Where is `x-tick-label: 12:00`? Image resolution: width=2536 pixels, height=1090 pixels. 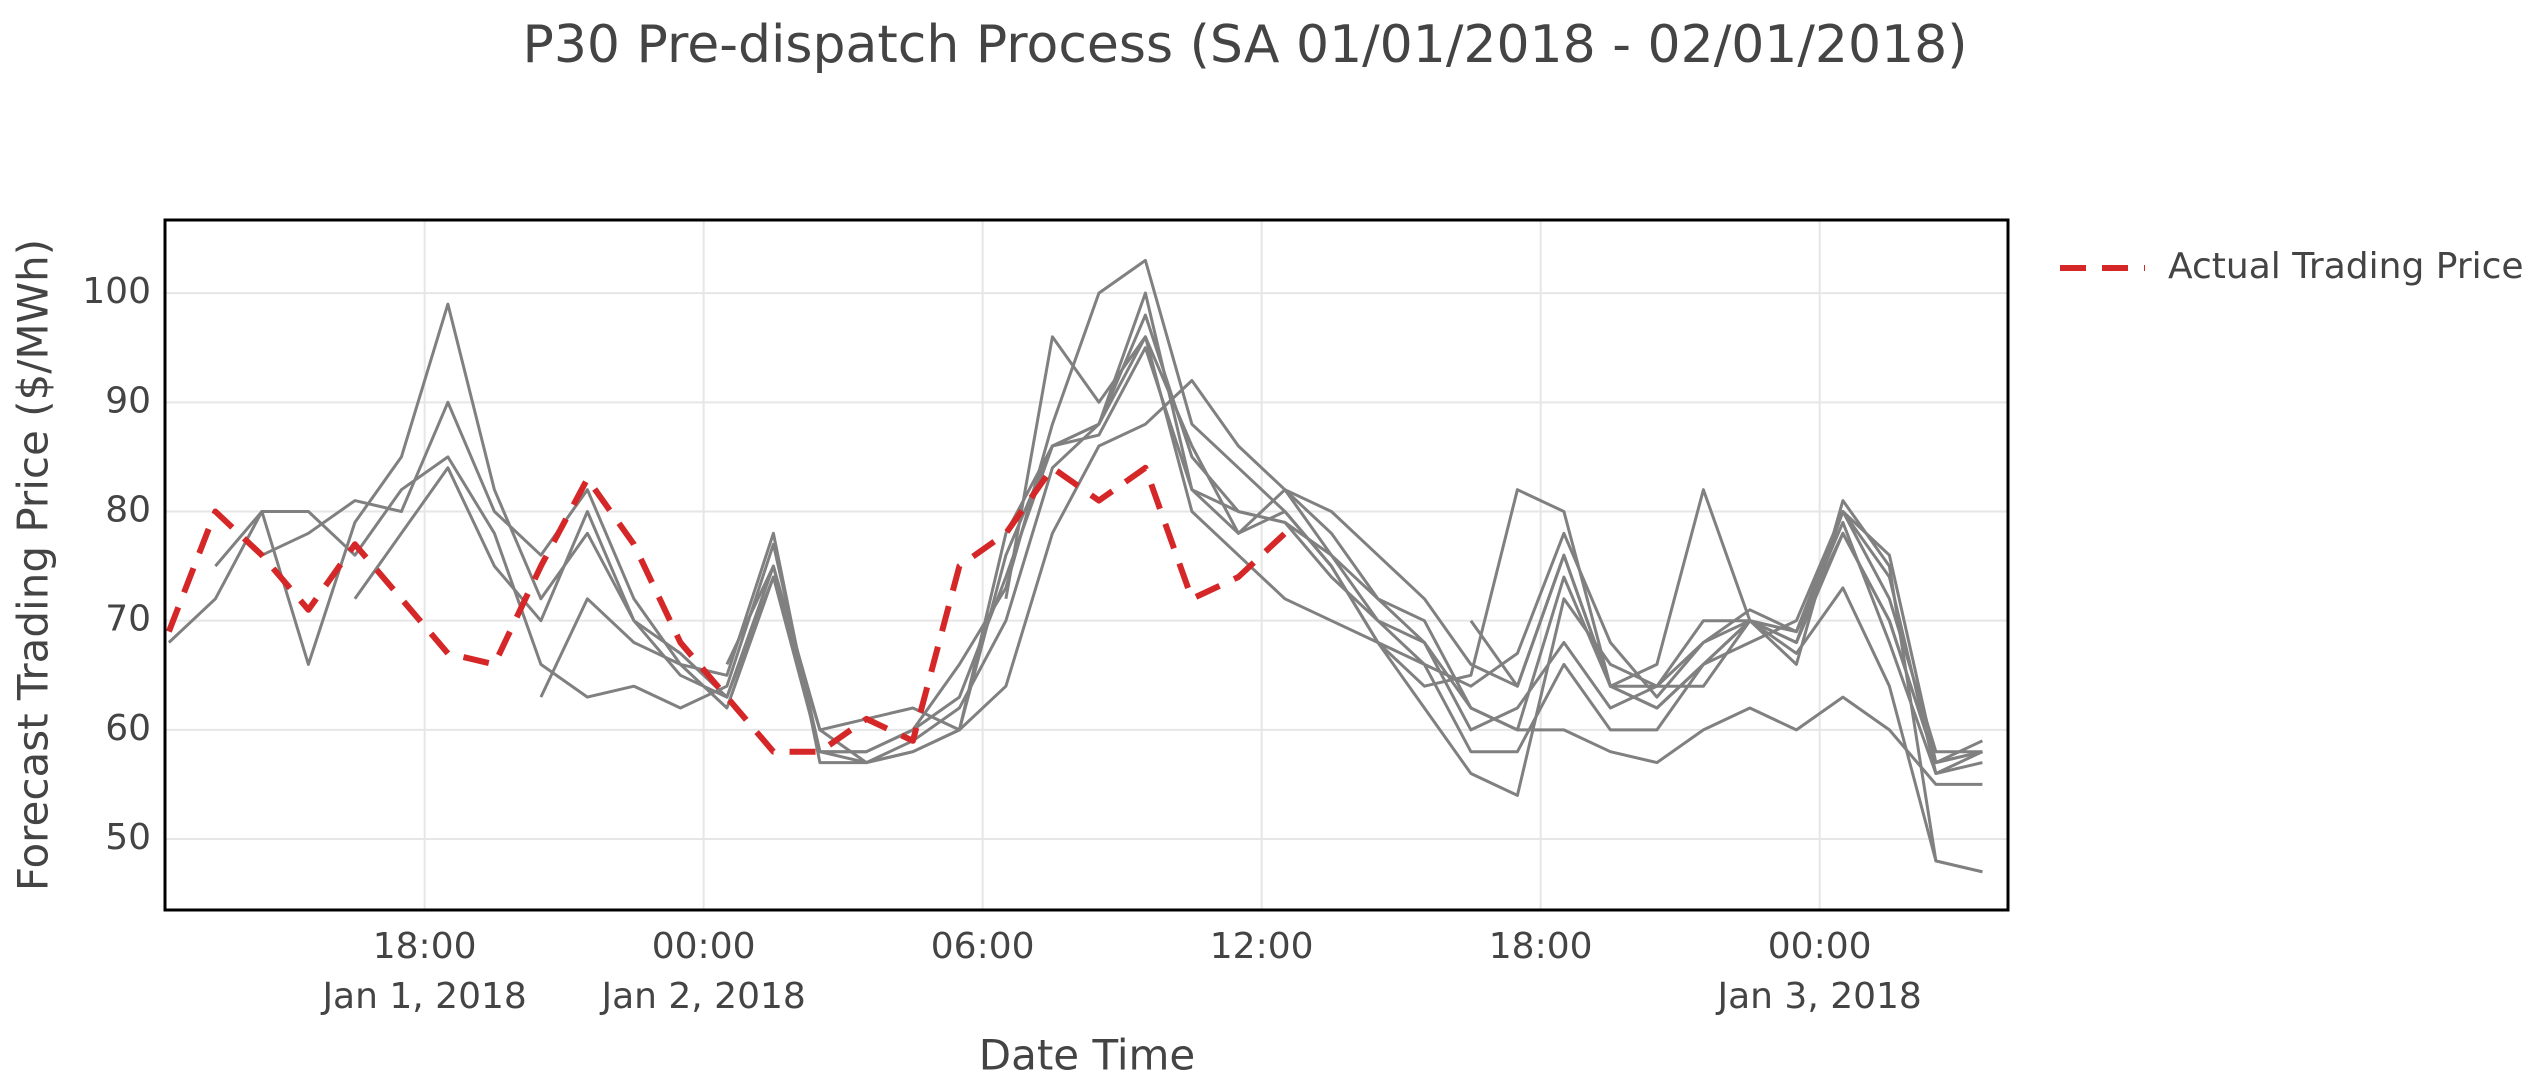
x-tick-label: 12:00 is located at coordinates (1262, 946).